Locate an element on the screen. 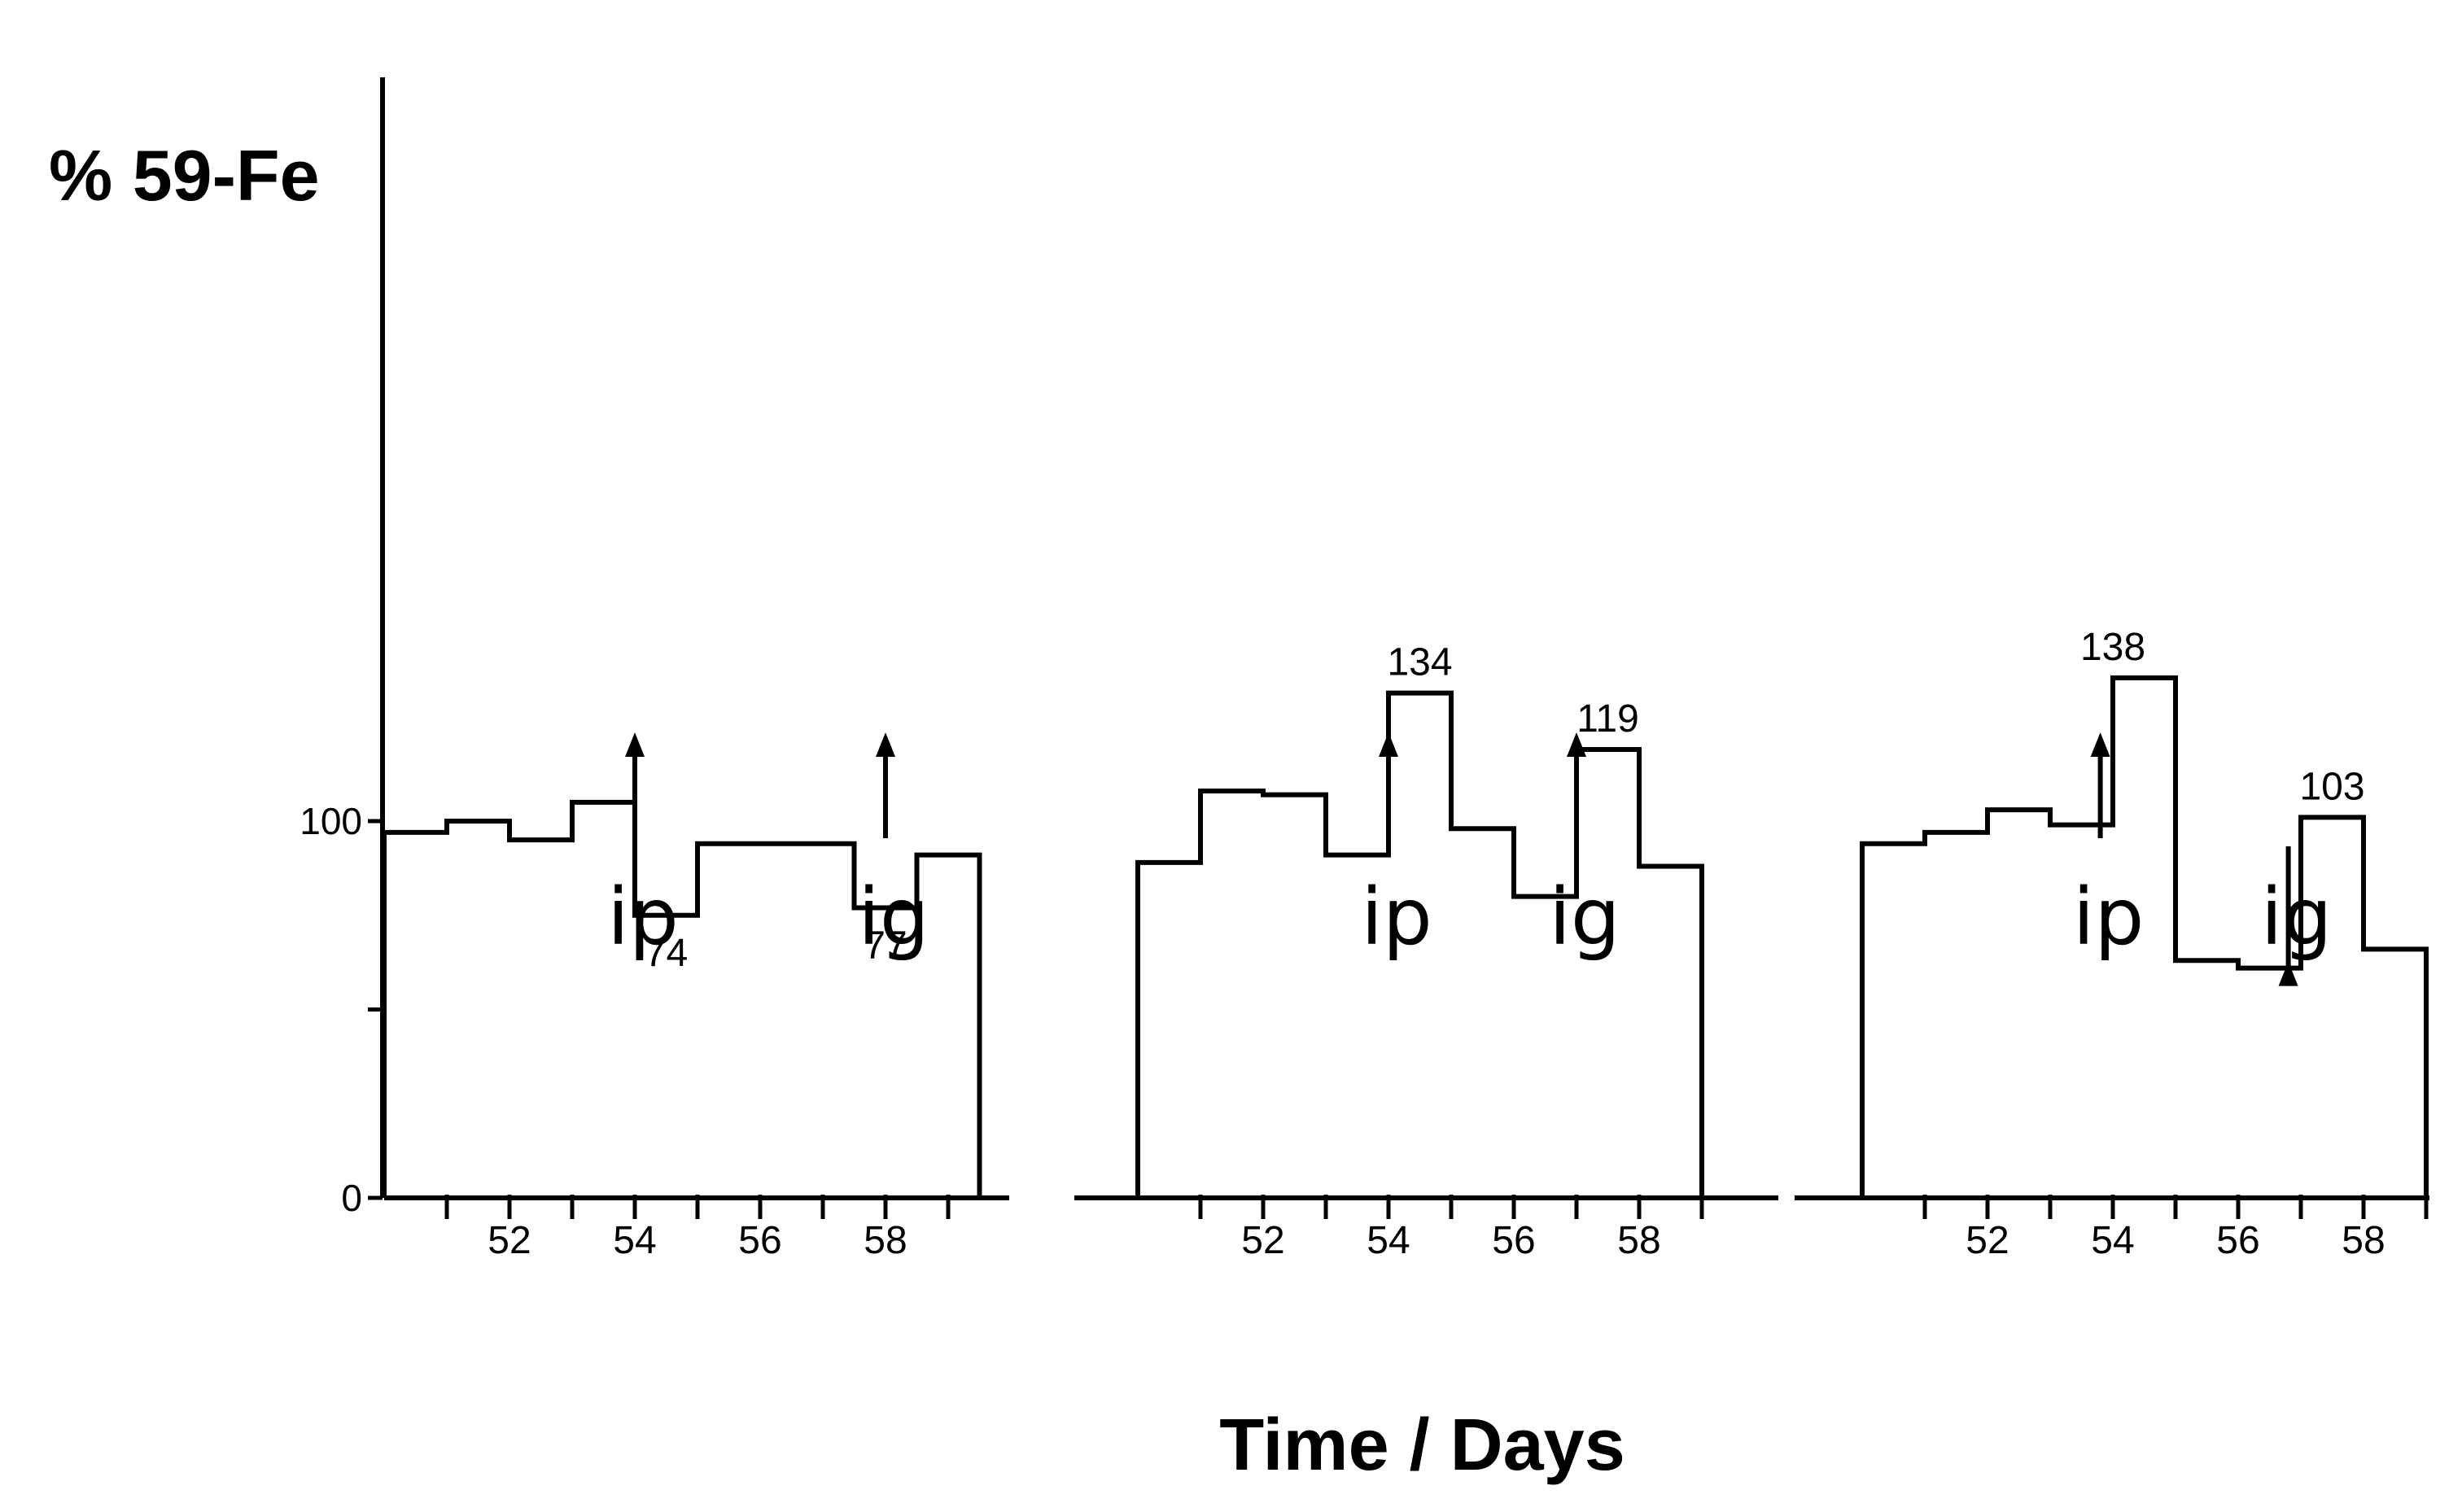 The height and width of the screenshot is (1512, 2462). y-axis-ticks: 0 100 is located at coordinates (342, 1009).